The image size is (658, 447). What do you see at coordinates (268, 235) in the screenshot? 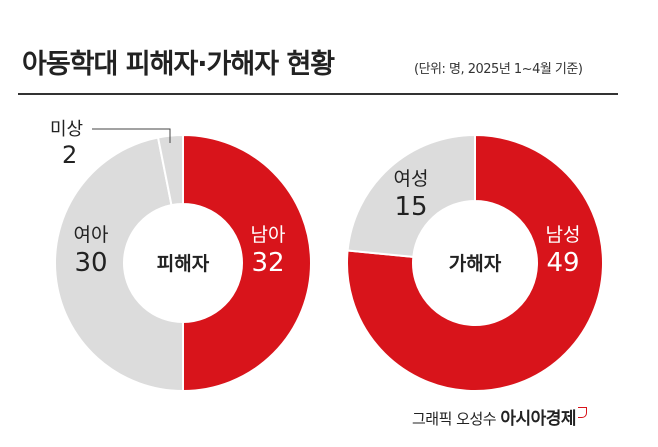
I see `slice-label: 남아` at bounding box center [268, 235].